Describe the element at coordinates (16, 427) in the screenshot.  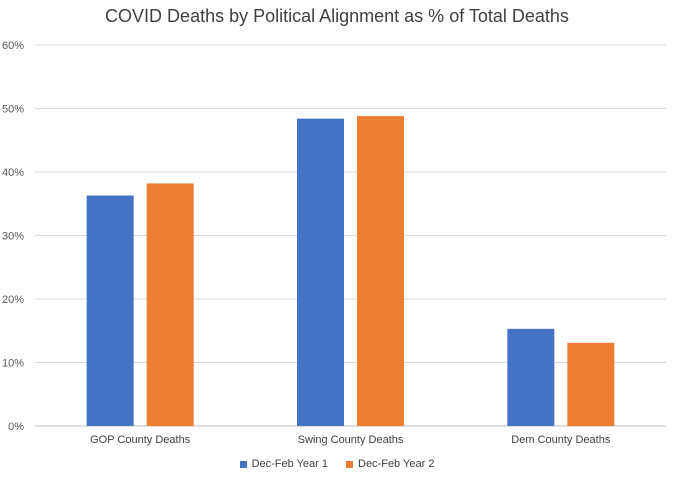
I see `y-tick-label: 0%` at that location.